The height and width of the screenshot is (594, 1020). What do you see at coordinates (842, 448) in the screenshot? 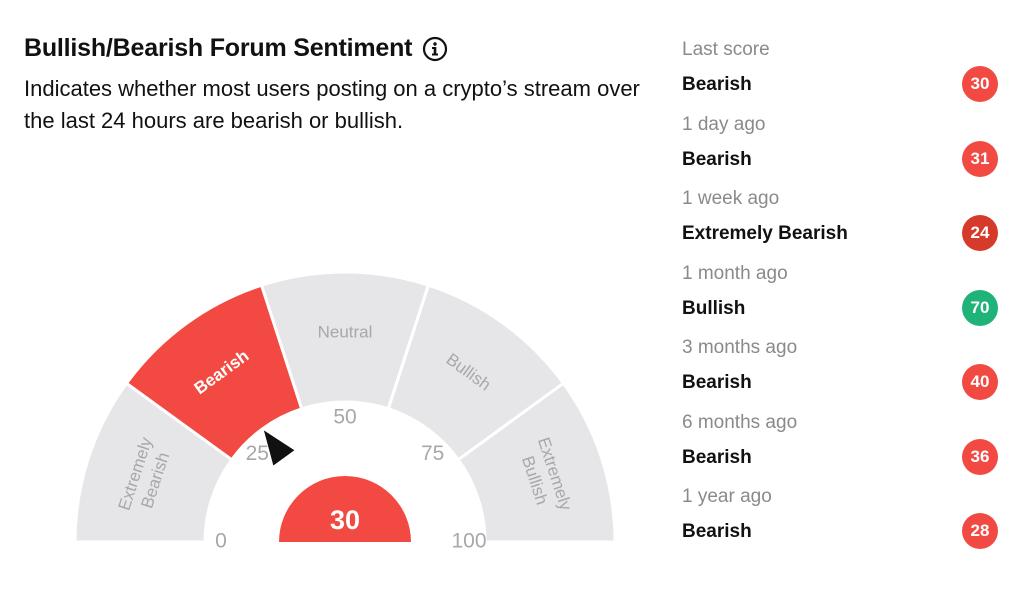
I see `history-row: 6 months ago Bearish 36` at bounding box center [842, 448].